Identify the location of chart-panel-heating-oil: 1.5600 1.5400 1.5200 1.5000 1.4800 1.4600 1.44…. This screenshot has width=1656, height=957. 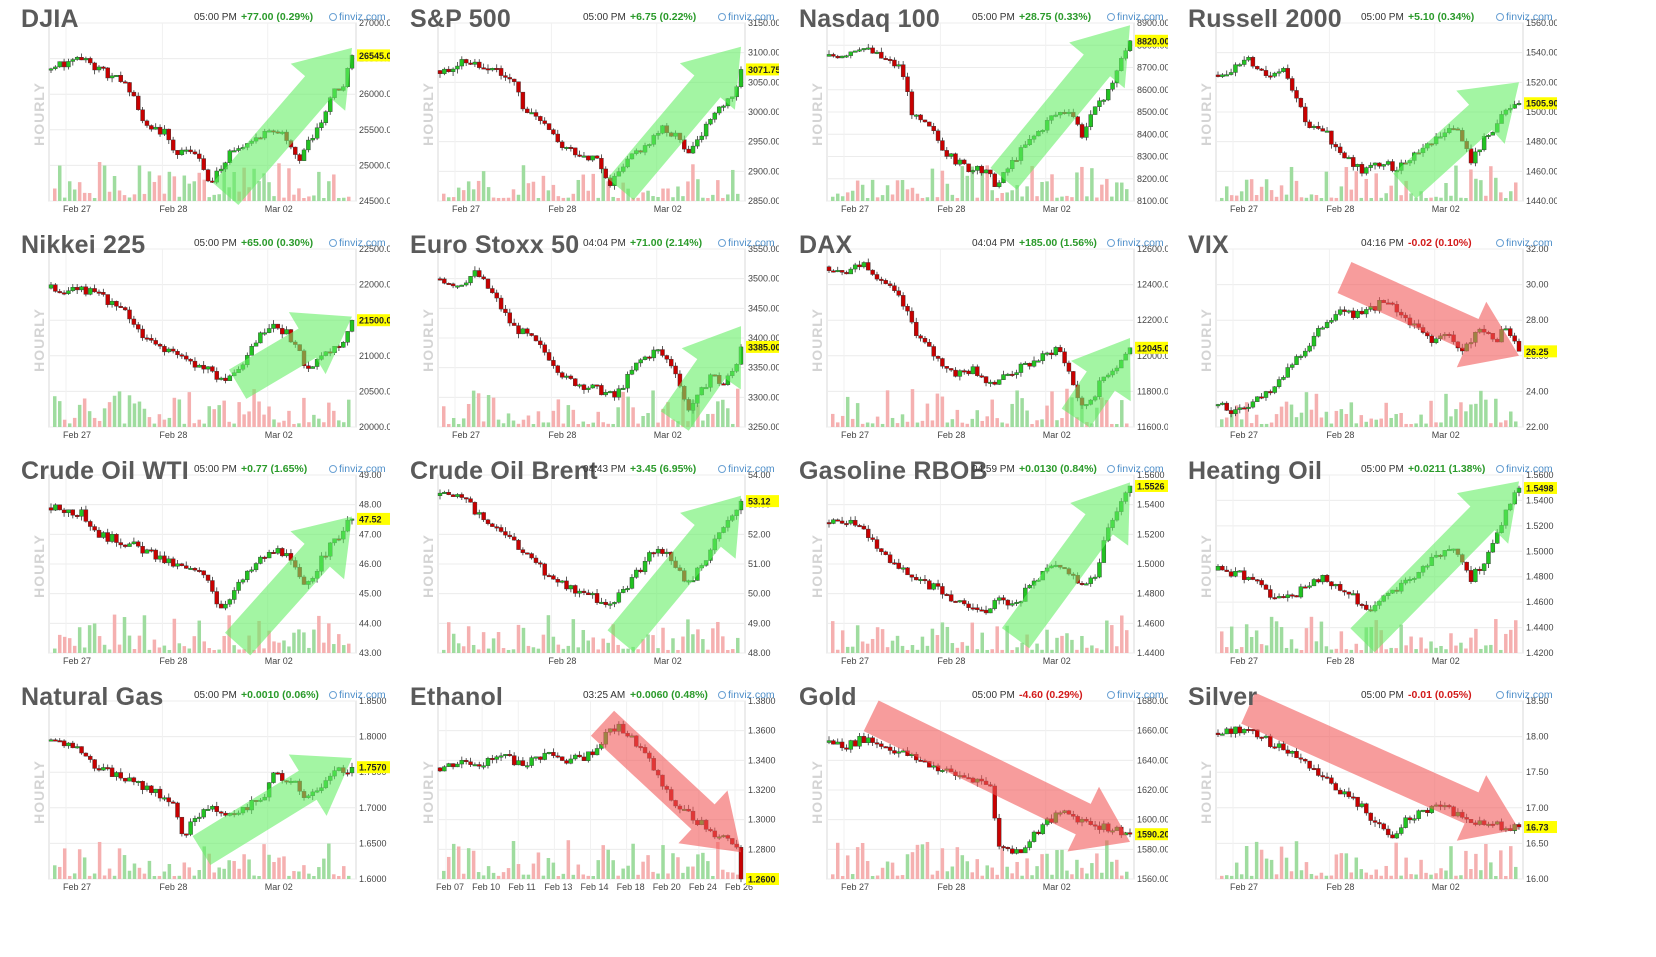
(1362, 566).